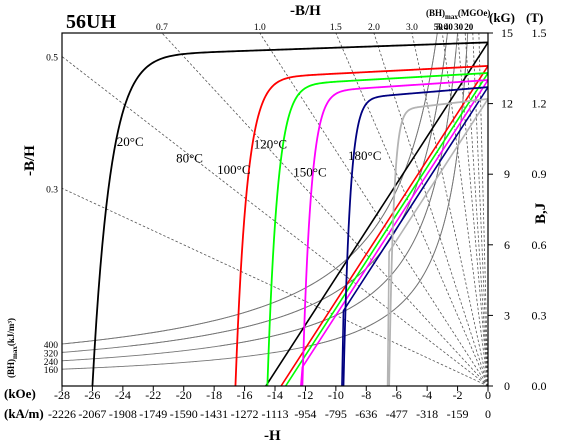 Image resolution: width=561 pixels, height=444 pixels. I want to click on y-tick-label-kg: 3, so click(507, 315).